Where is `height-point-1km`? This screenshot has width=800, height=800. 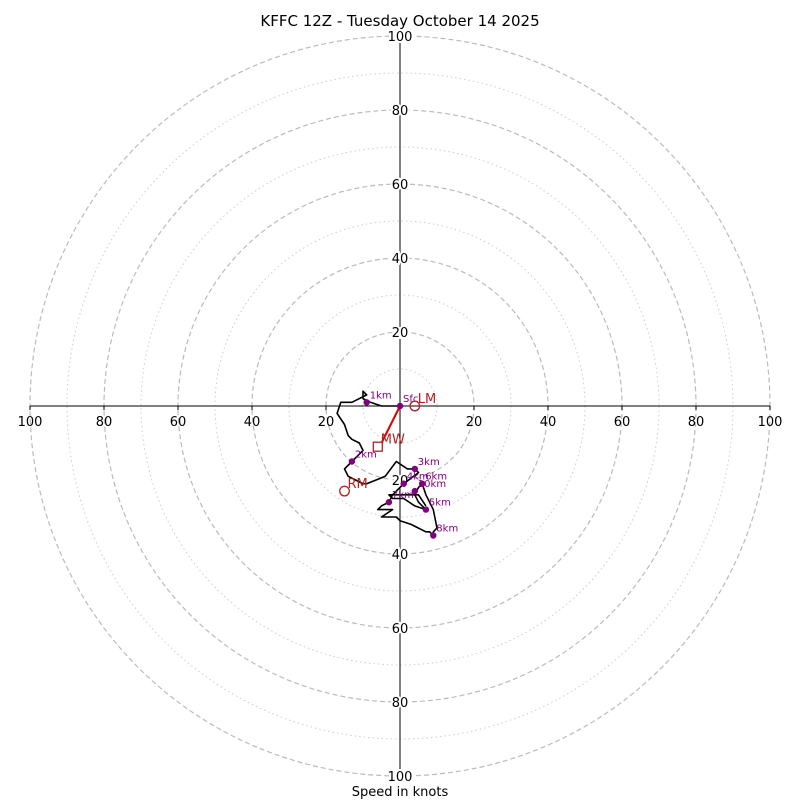 height-point-1km is located at coordinates (366, 402).